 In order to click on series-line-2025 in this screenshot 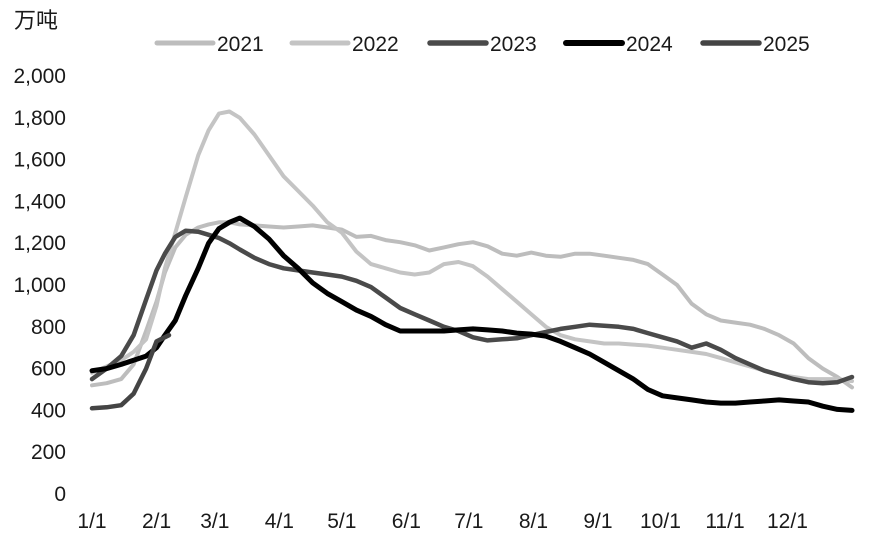, I will do `click(130, 371)`.